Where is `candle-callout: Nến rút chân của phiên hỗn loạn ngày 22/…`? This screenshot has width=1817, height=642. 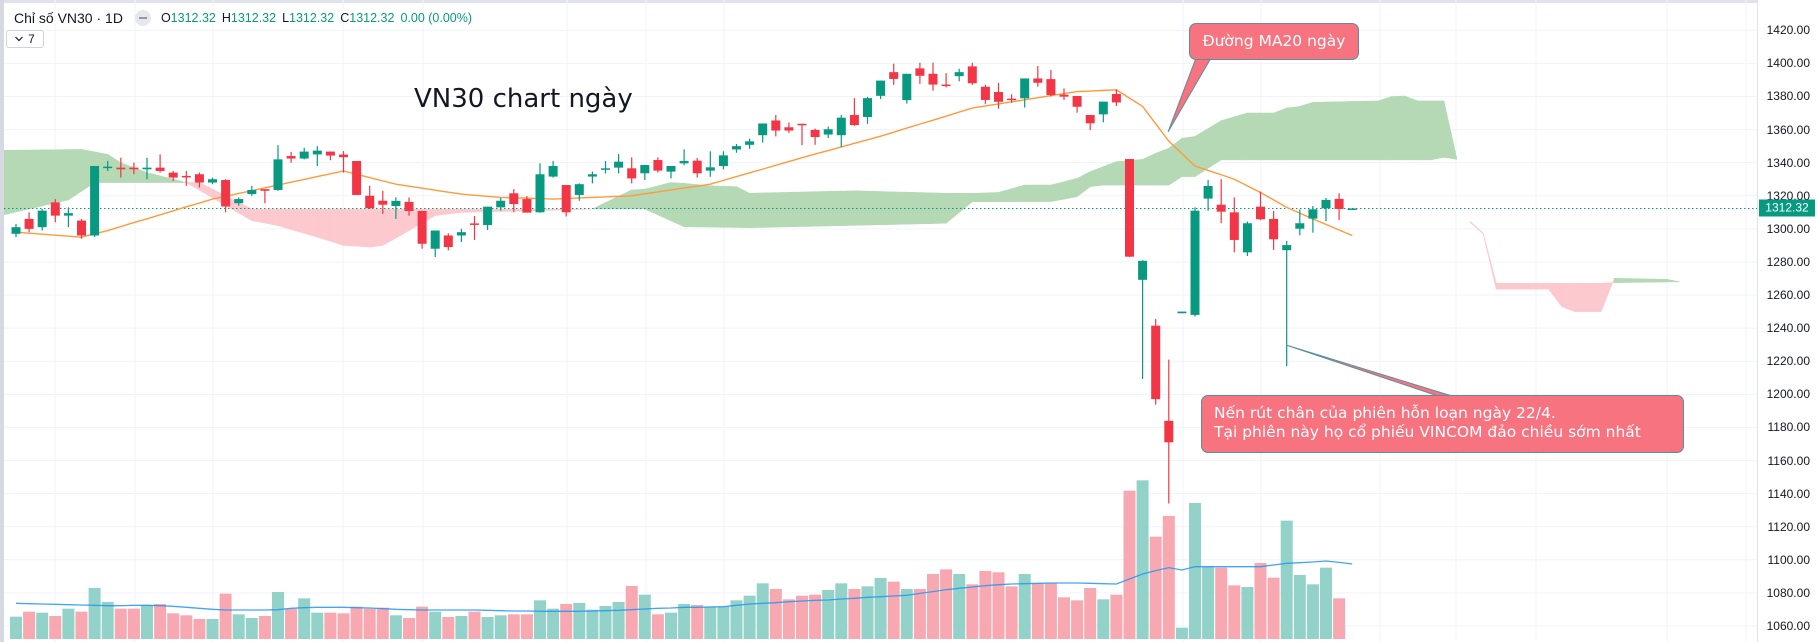 candle-callout: Nến rút chân của phiên hỗn loạn ngày 22/… is located at coordinates (1442, 424).